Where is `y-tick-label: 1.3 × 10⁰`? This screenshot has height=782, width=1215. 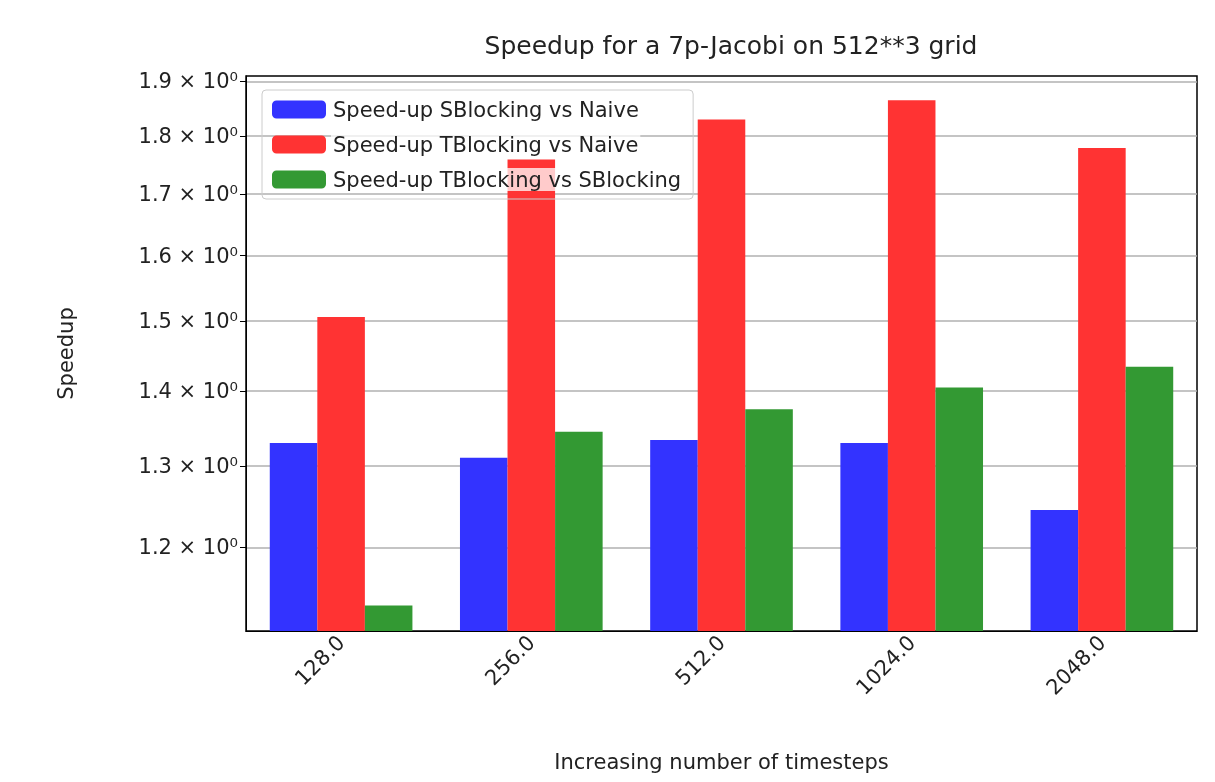 y-tick-label: 1.3 × 10⁰ is located at coordinates (188, 466).